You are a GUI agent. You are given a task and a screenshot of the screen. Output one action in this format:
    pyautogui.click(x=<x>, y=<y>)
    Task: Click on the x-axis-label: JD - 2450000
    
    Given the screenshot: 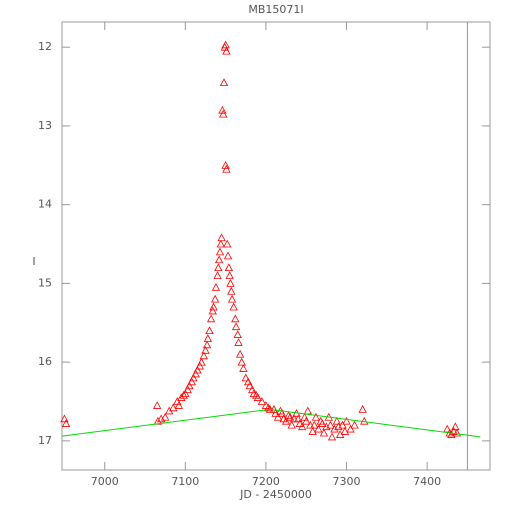 What is the action you would take?
    pyautogui.click(x=275, y=494)
    